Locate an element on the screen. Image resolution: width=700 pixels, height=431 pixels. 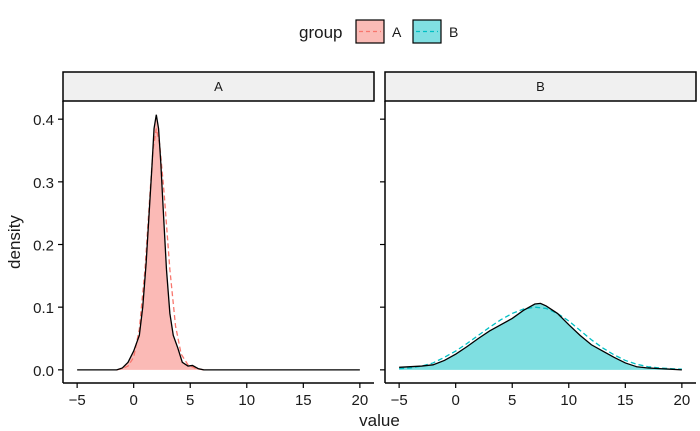
reference-curve-b is located at coordinates (540, 338).